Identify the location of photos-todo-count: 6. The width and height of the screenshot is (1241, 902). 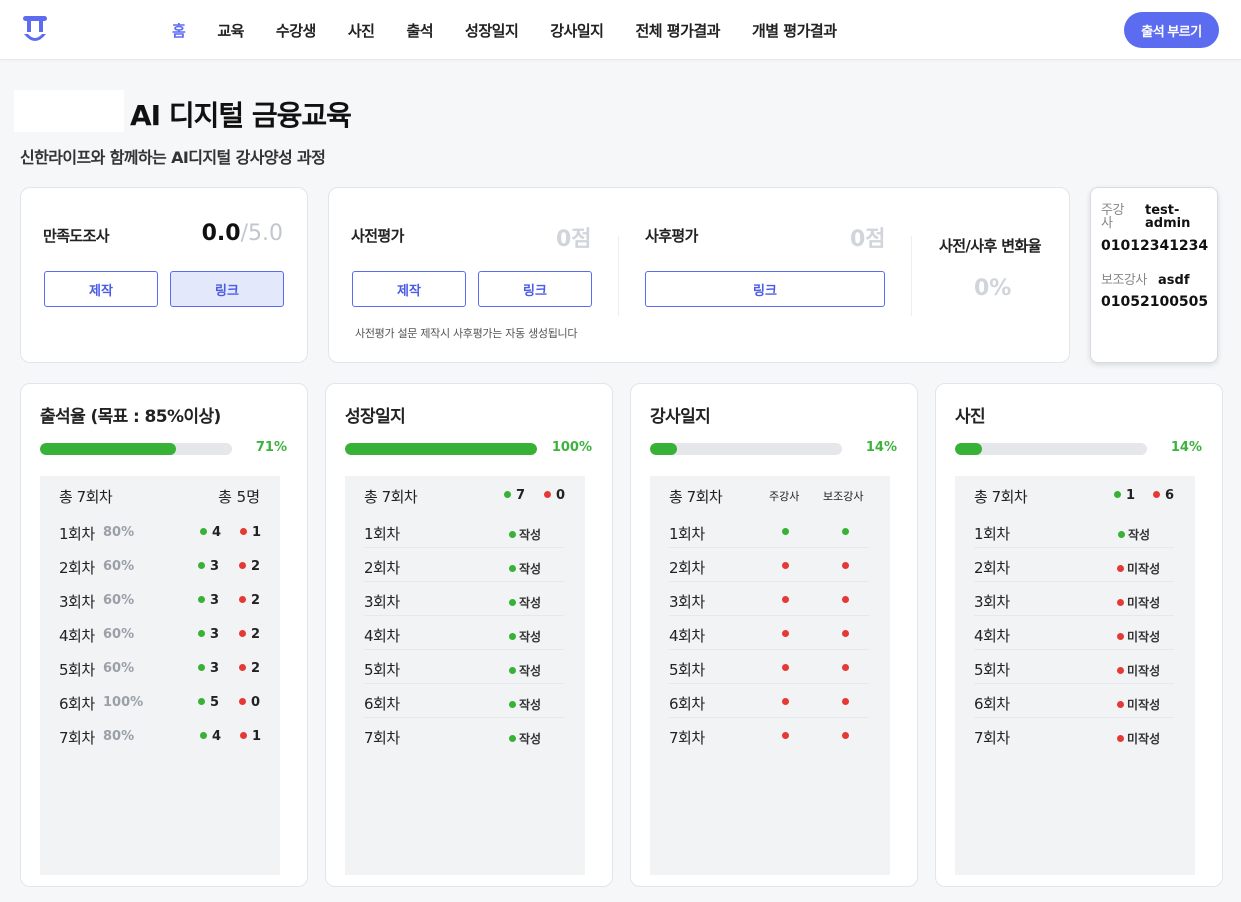
(1163, 495).